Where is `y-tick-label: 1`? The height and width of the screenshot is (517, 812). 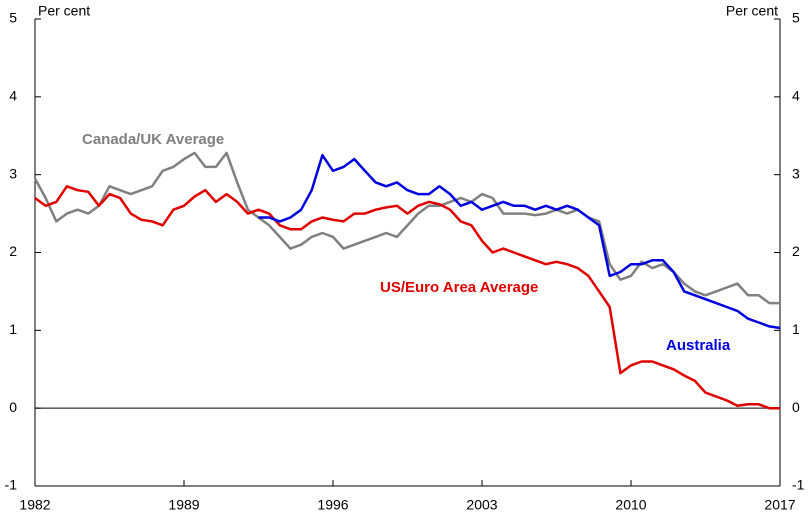
y-tick-label: 1 is located at coordinates (13, 329).